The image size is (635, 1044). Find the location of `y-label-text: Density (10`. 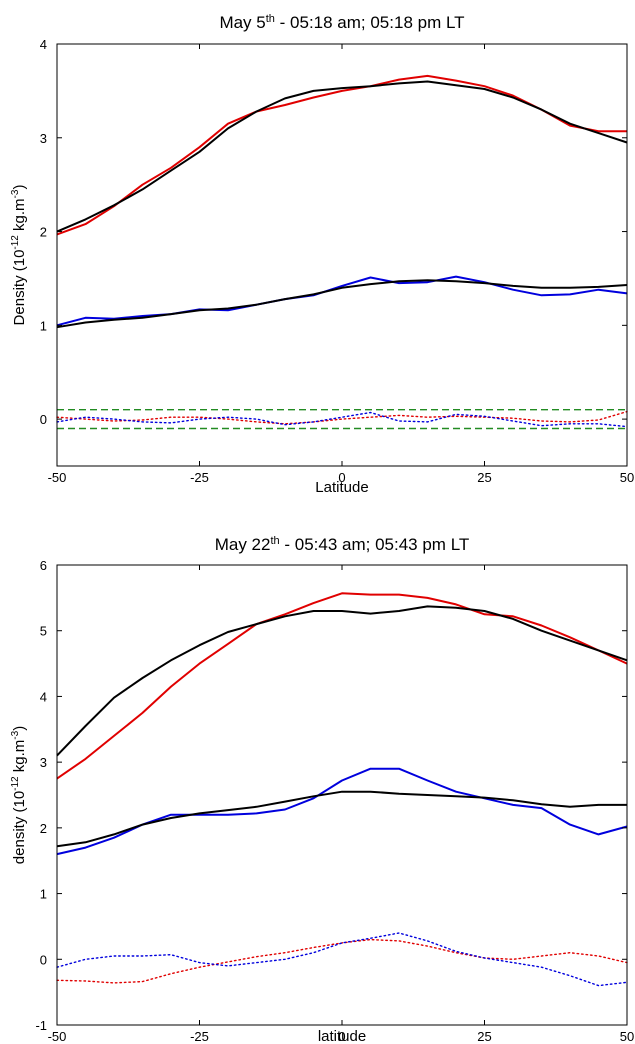

y-label-text: Density (10 is located at coordinates (19, 288).